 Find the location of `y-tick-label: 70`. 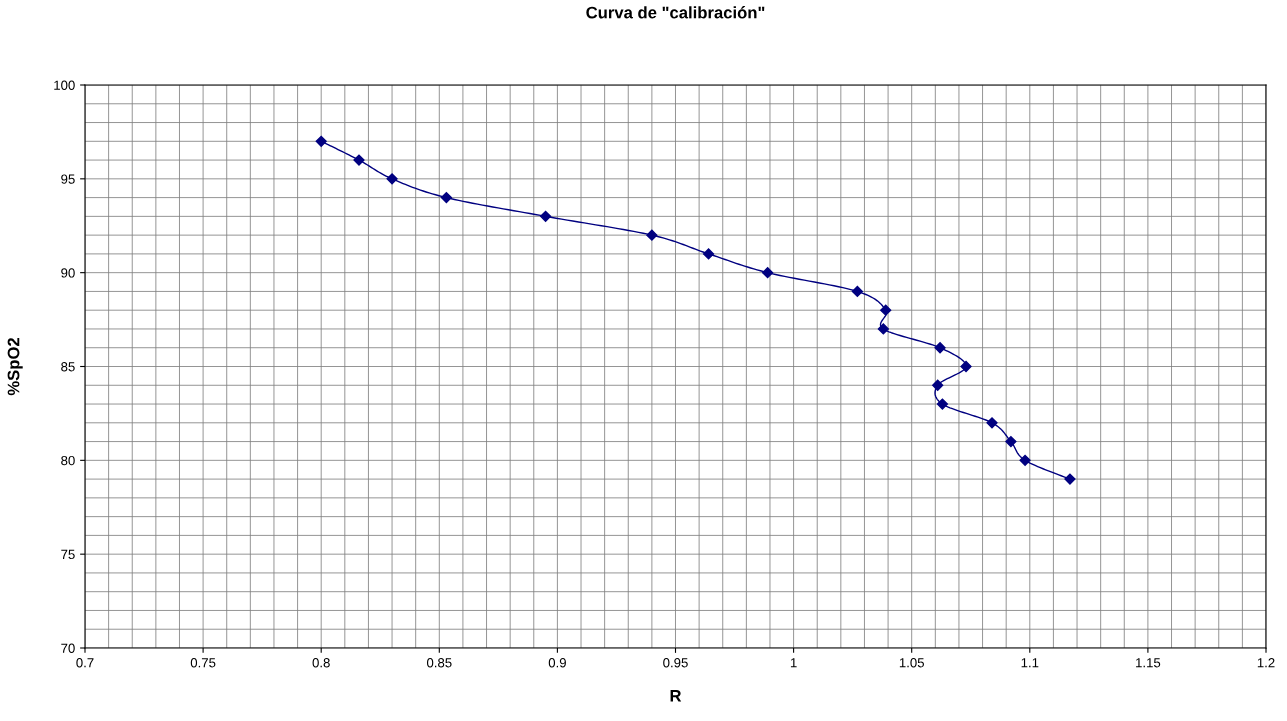

y-tick-label: 70 is located at coordinates (68, 648).